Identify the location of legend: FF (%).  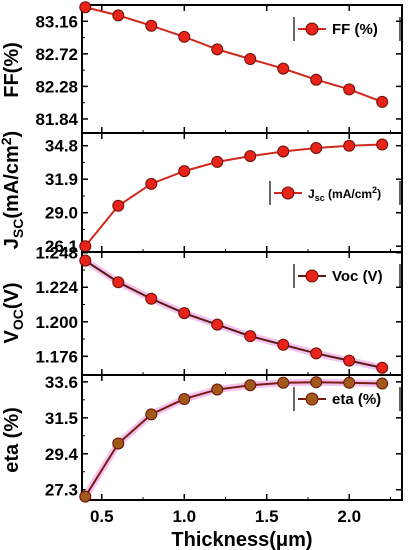
(347, 29).